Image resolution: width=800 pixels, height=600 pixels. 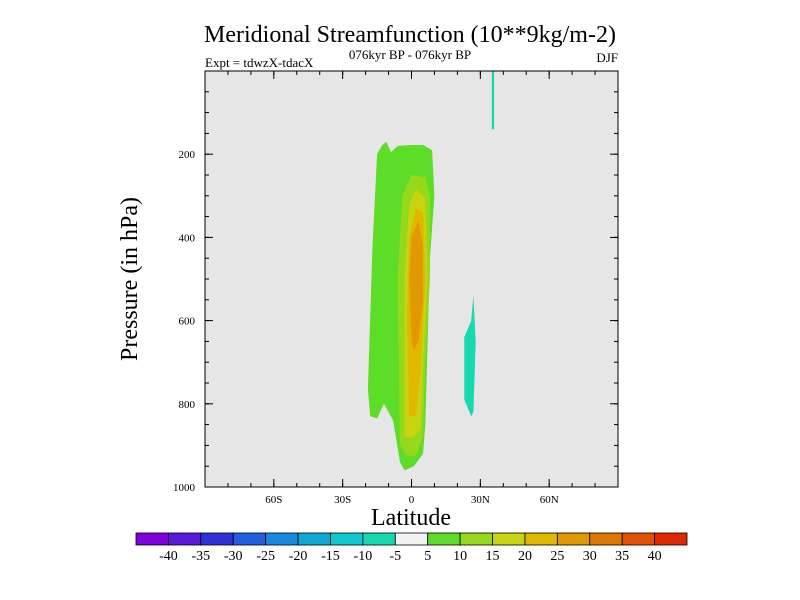 I want to click on center-string: 076kyr BP - 076kyr BP, so click(x=410, y=54).